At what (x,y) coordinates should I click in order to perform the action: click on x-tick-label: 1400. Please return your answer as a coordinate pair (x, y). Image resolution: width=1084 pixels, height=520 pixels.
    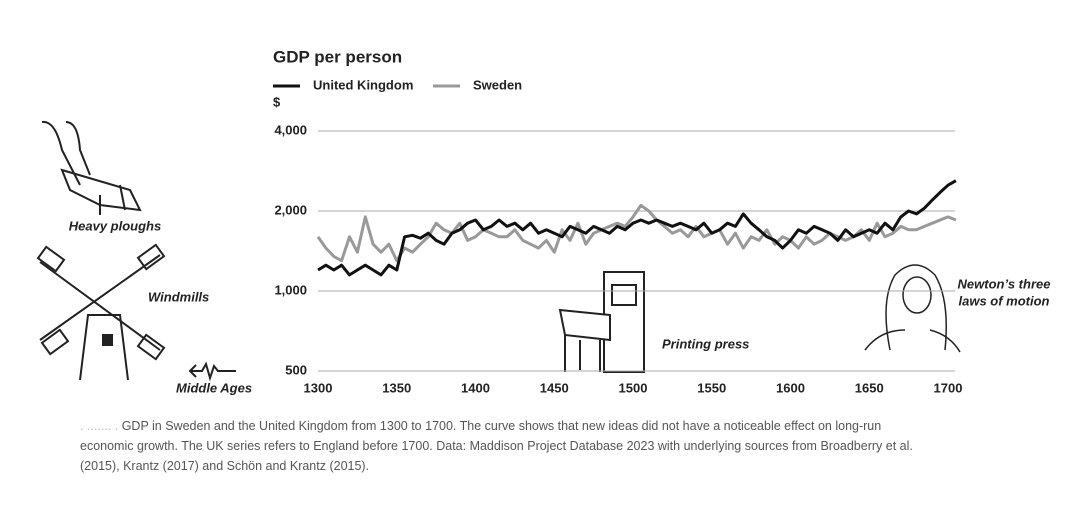
    Looking at the image, I should click on (475, 387).